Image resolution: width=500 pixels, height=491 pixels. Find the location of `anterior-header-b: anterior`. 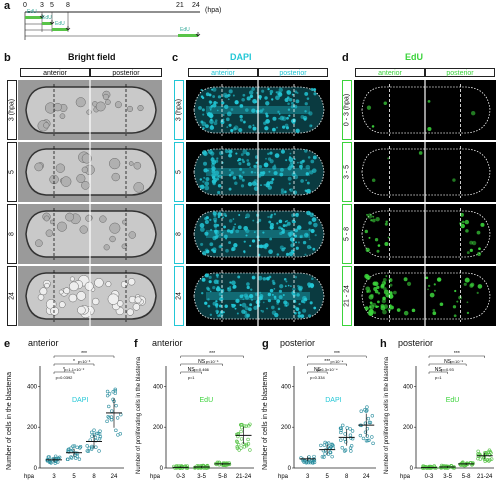

anterior-header-b: anterior is located at coordinates (55, 72).